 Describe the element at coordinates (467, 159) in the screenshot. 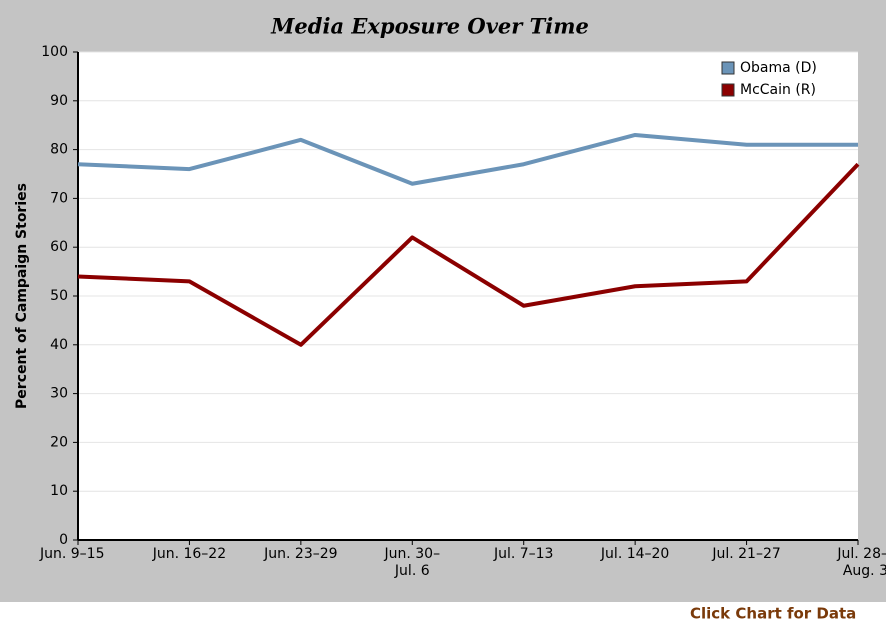

I see `series-line` at that location.